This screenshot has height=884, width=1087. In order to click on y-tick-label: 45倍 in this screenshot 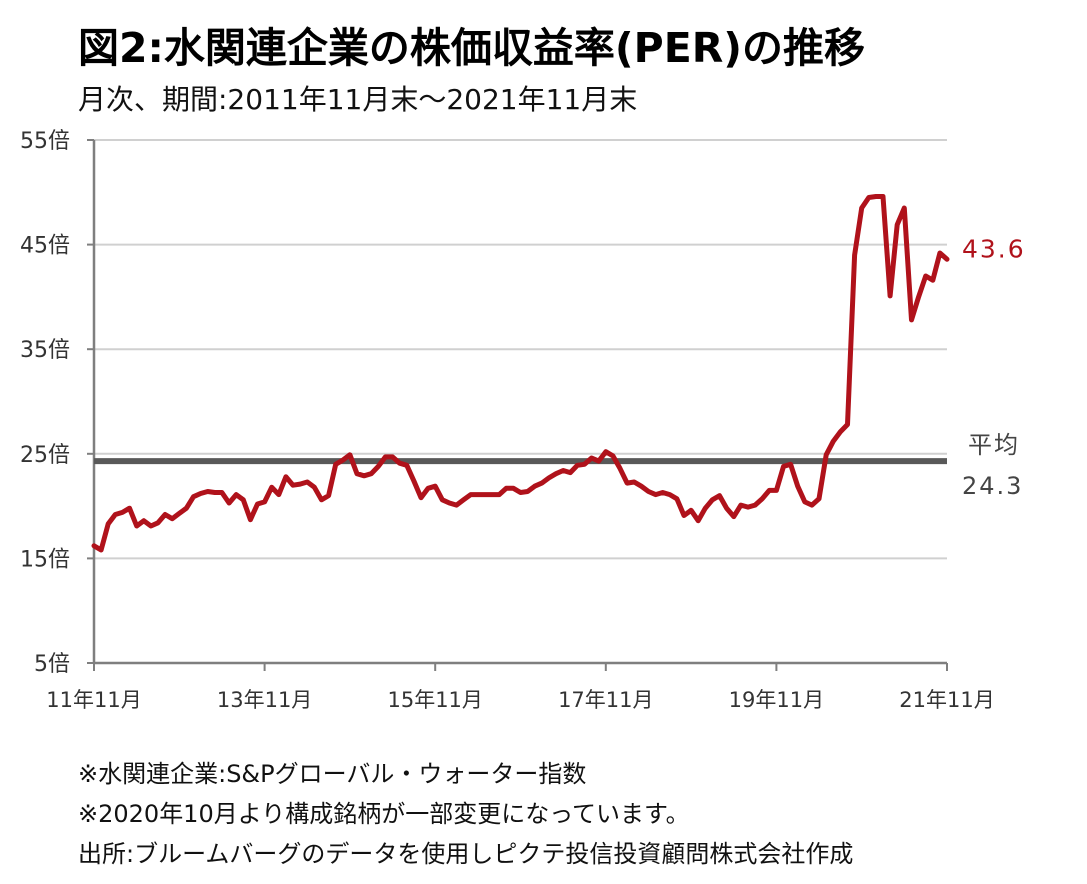, I will do `click(45, 246)`.